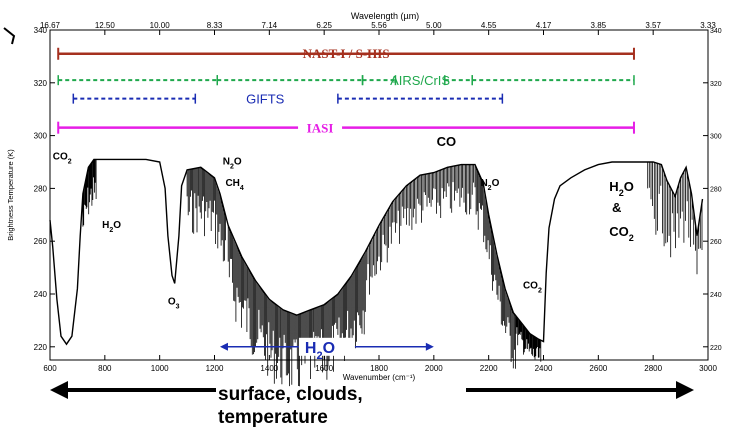 The image size is (734, 430). I want to click on y-tick-label-left: 320, so click(41, 83).